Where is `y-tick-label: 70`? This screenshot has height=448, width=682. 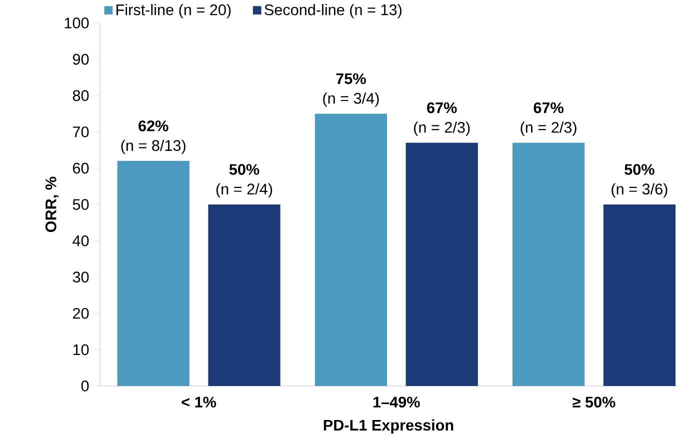 y-tick-label: 70 is located at coordinates (81, 132).